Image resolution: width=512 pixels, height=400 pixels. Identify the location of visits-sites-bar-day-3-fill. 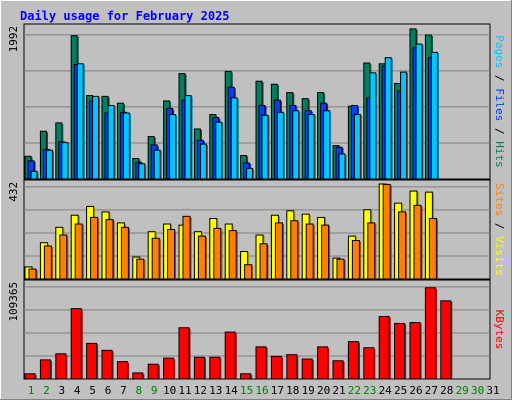
(63, 257).